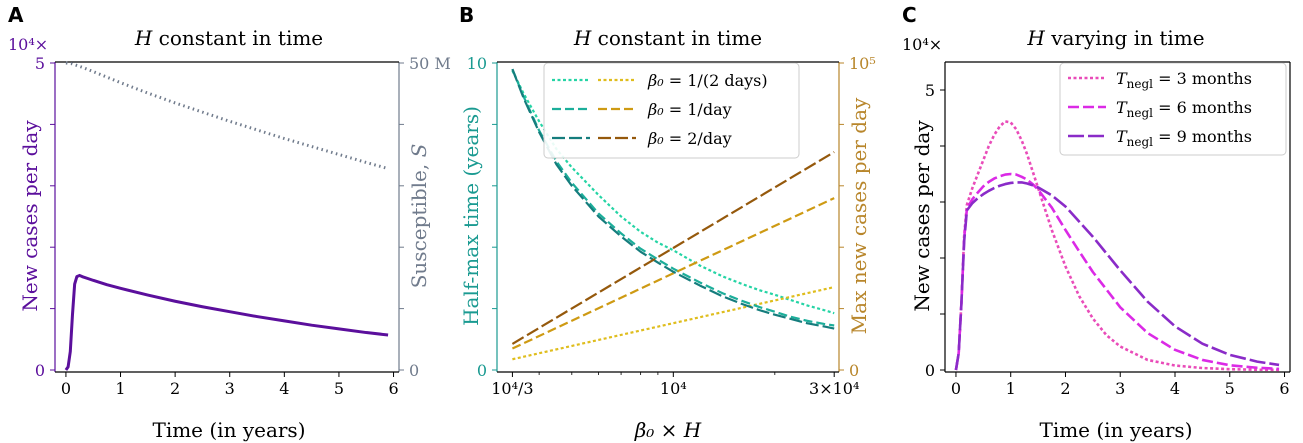 The width and height of the screenshot is (1303, 443). Describe the element at coordinates (227, 116) in the screenshot. I see `panel-a-susceptible-line` at that location.